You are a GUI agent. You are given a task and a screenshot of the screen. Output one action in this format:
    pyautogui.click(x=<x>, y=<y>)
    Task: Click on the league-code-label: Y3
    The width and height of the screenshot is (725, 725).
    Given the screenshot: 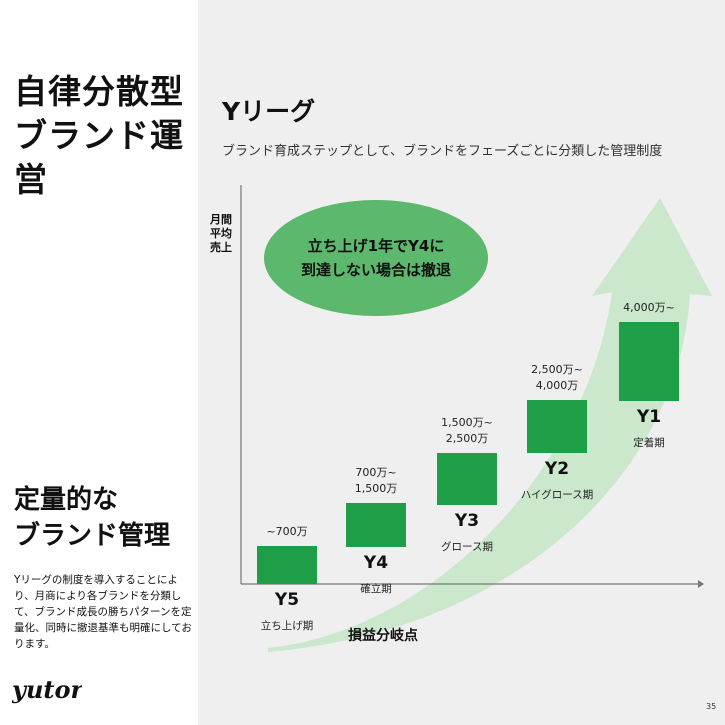 What is the action you would take?
    pyautogui.click(x=467, y=521)
    